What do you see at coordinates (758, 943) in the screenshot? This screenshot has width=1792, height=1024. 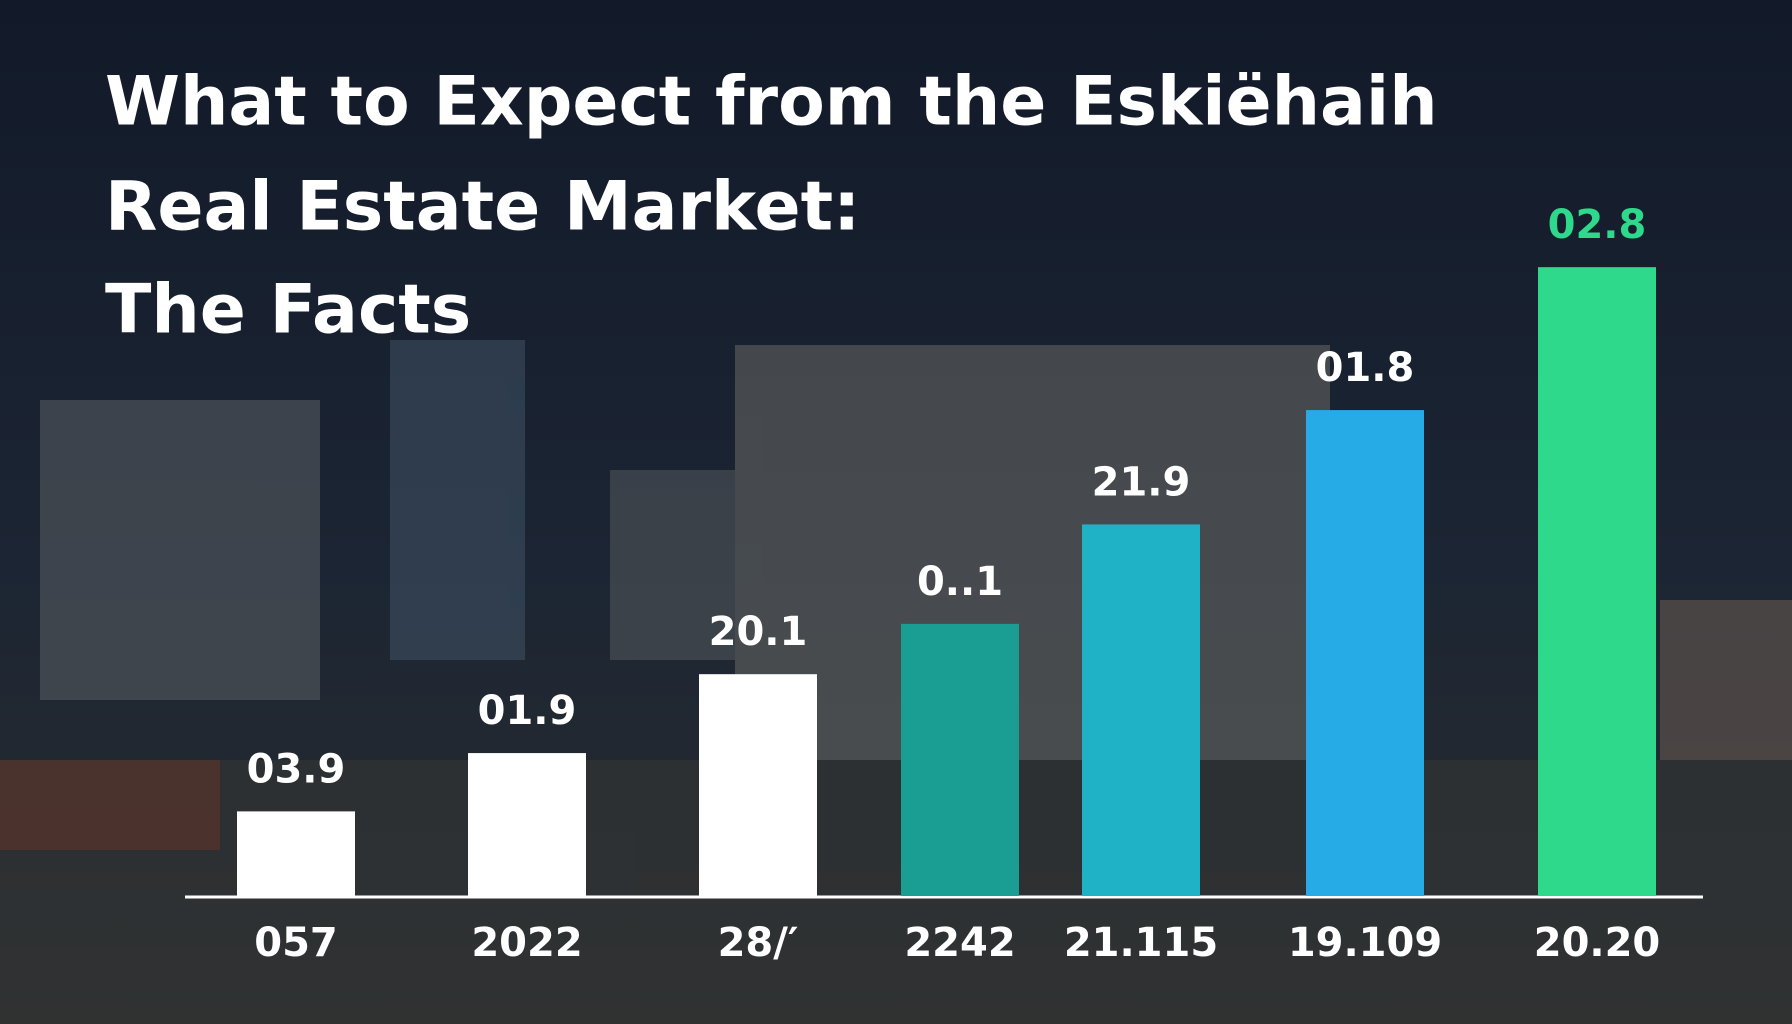 I see `x-tick-label: 28/′` at bounding box center [758, 943].